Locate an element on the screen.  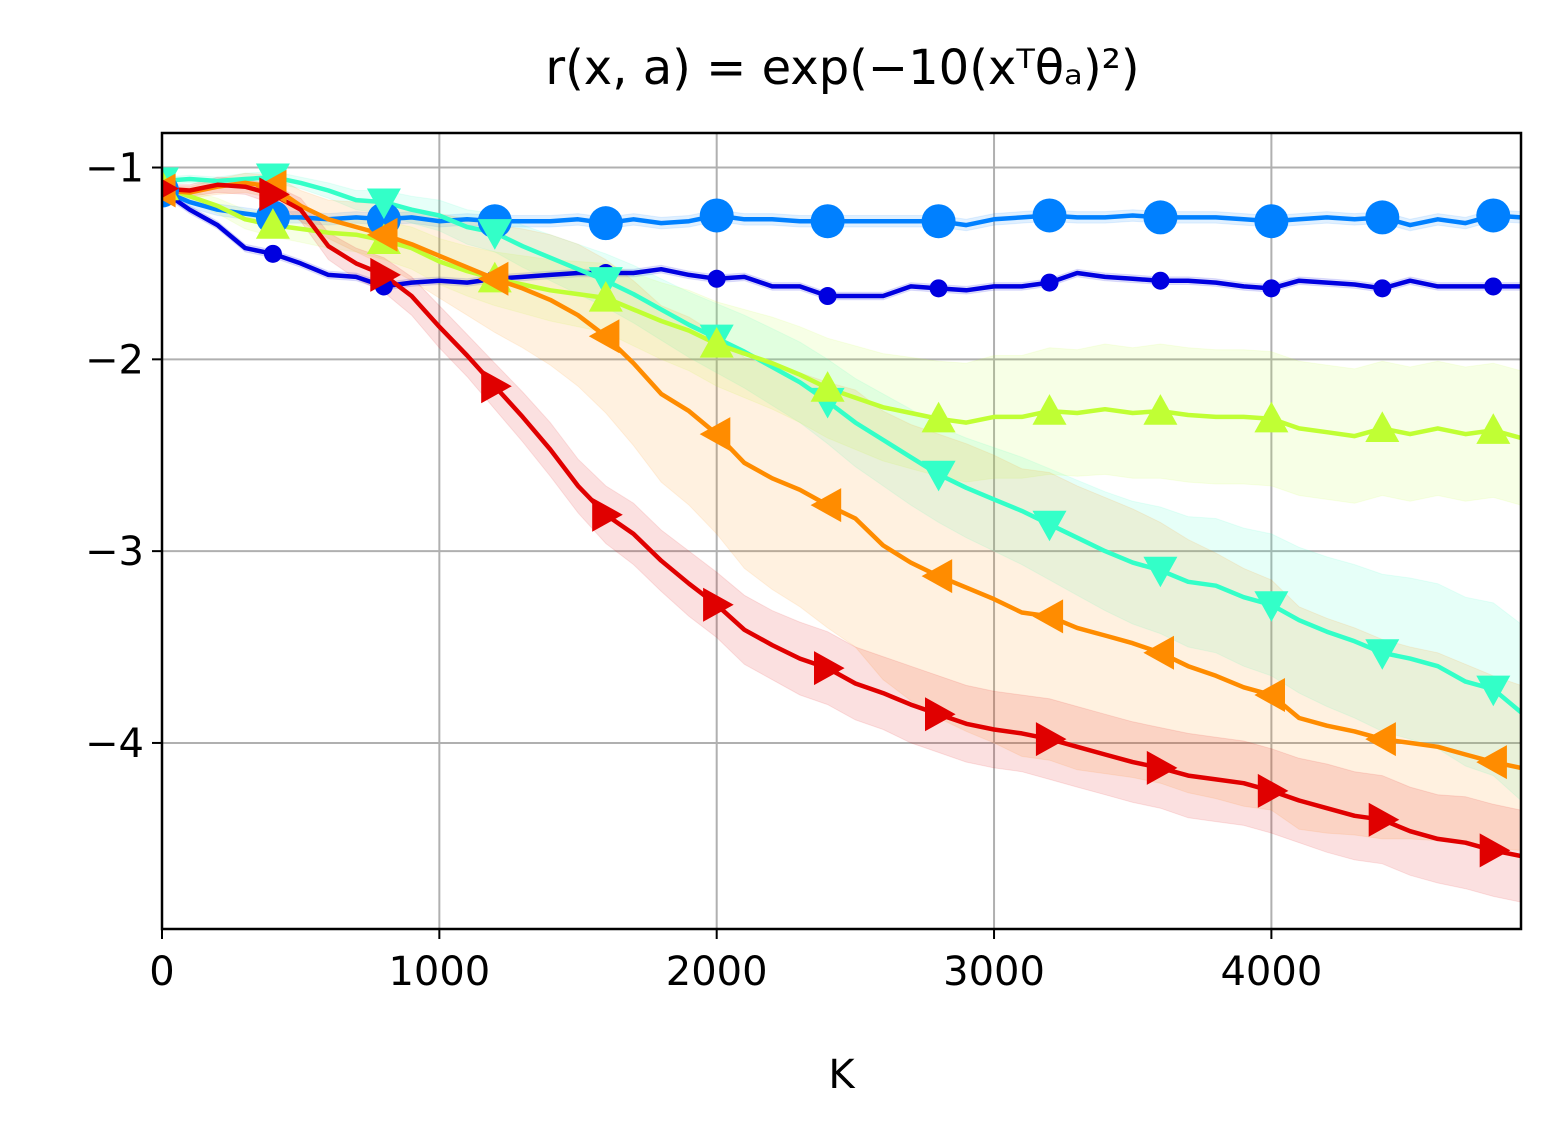
chart-title: r(x, a) = exp(−10(xᵀθₐ)²) is located at coordinates (779, 68).